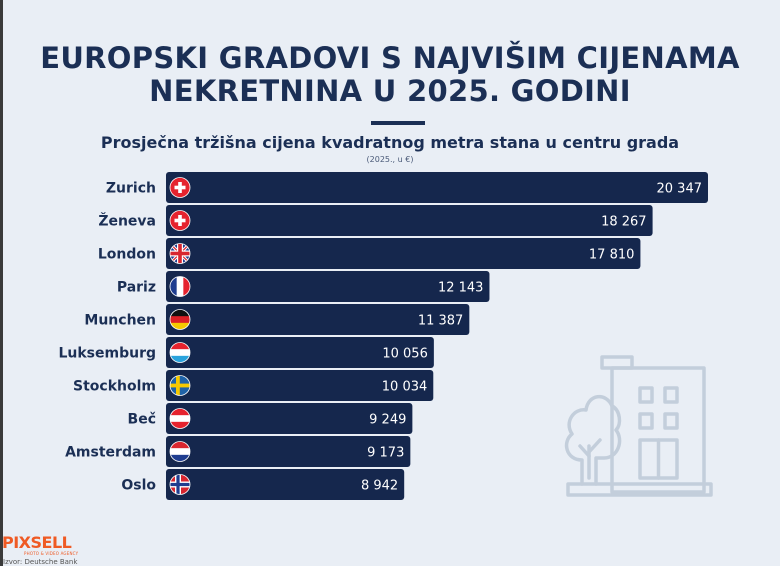 This screenshot has height=566, width=780. Describe the element at coordinates (638, 426) in the screenshot. I see `building-tree-illustration-icon` at that location.